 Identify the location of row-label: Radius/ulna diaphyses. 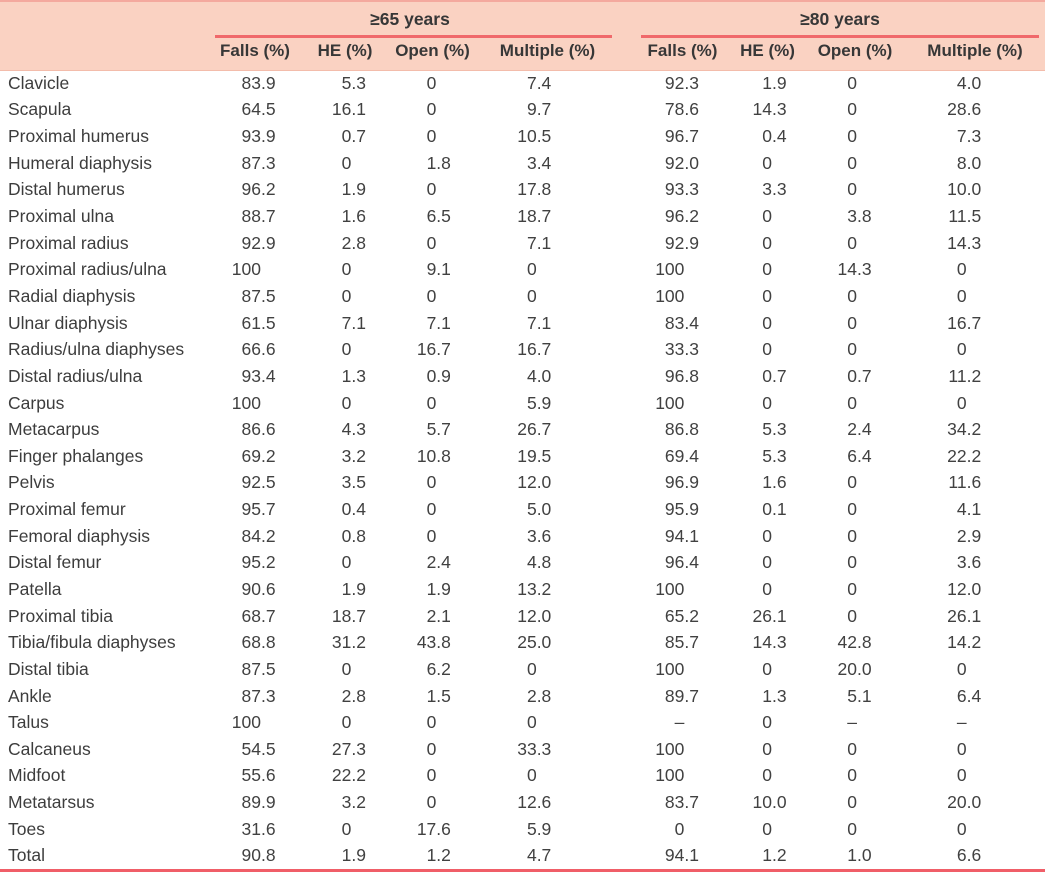
(96, 349).